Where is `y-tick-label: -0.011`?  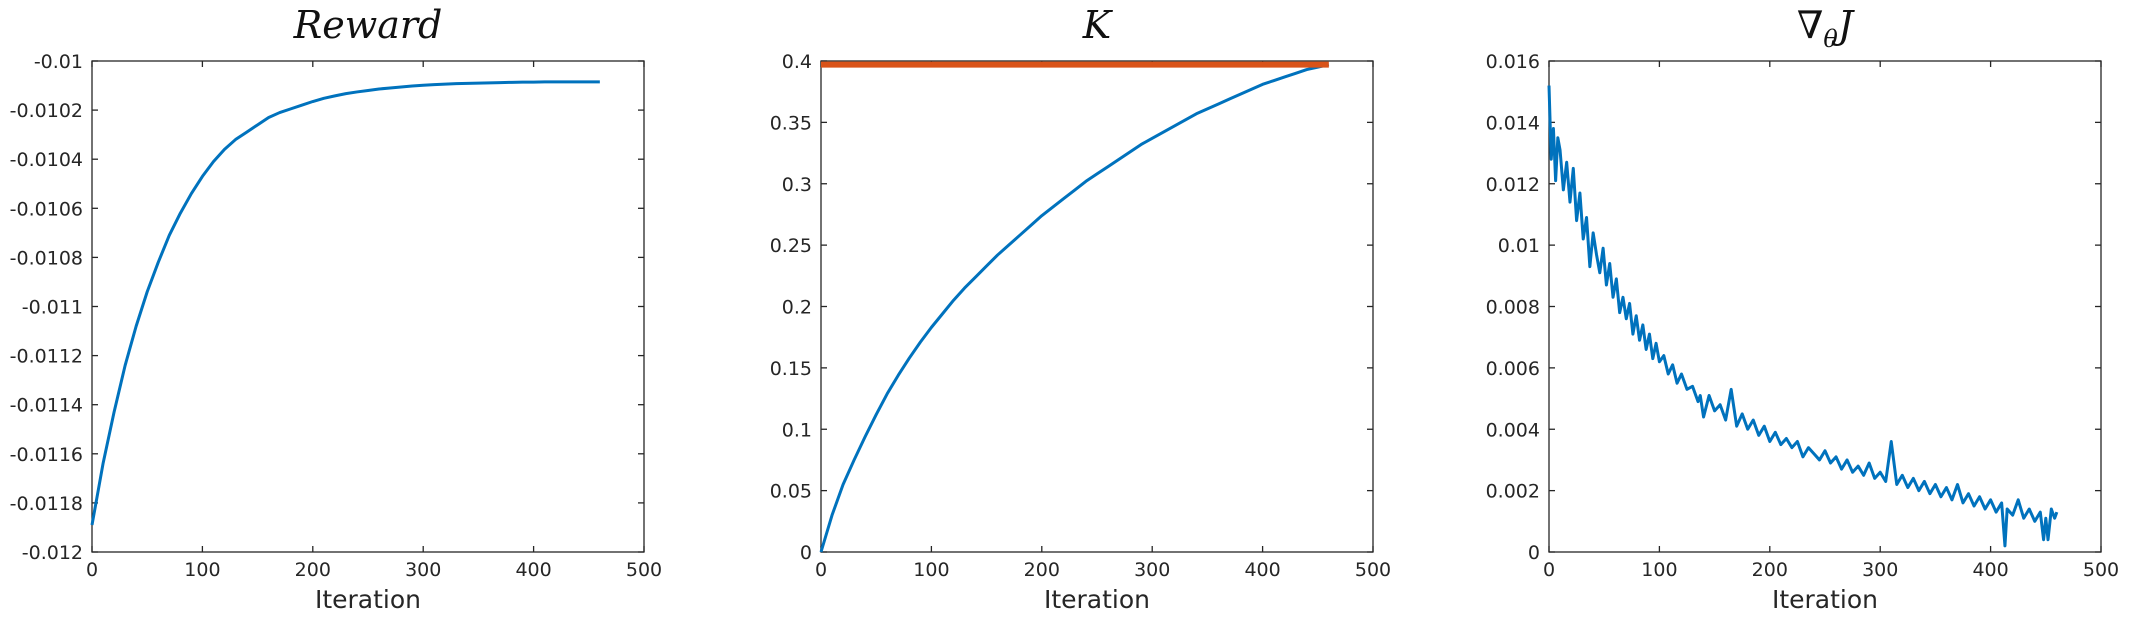 y-tick-label: -0.011 is located at coordinates (52, 308).